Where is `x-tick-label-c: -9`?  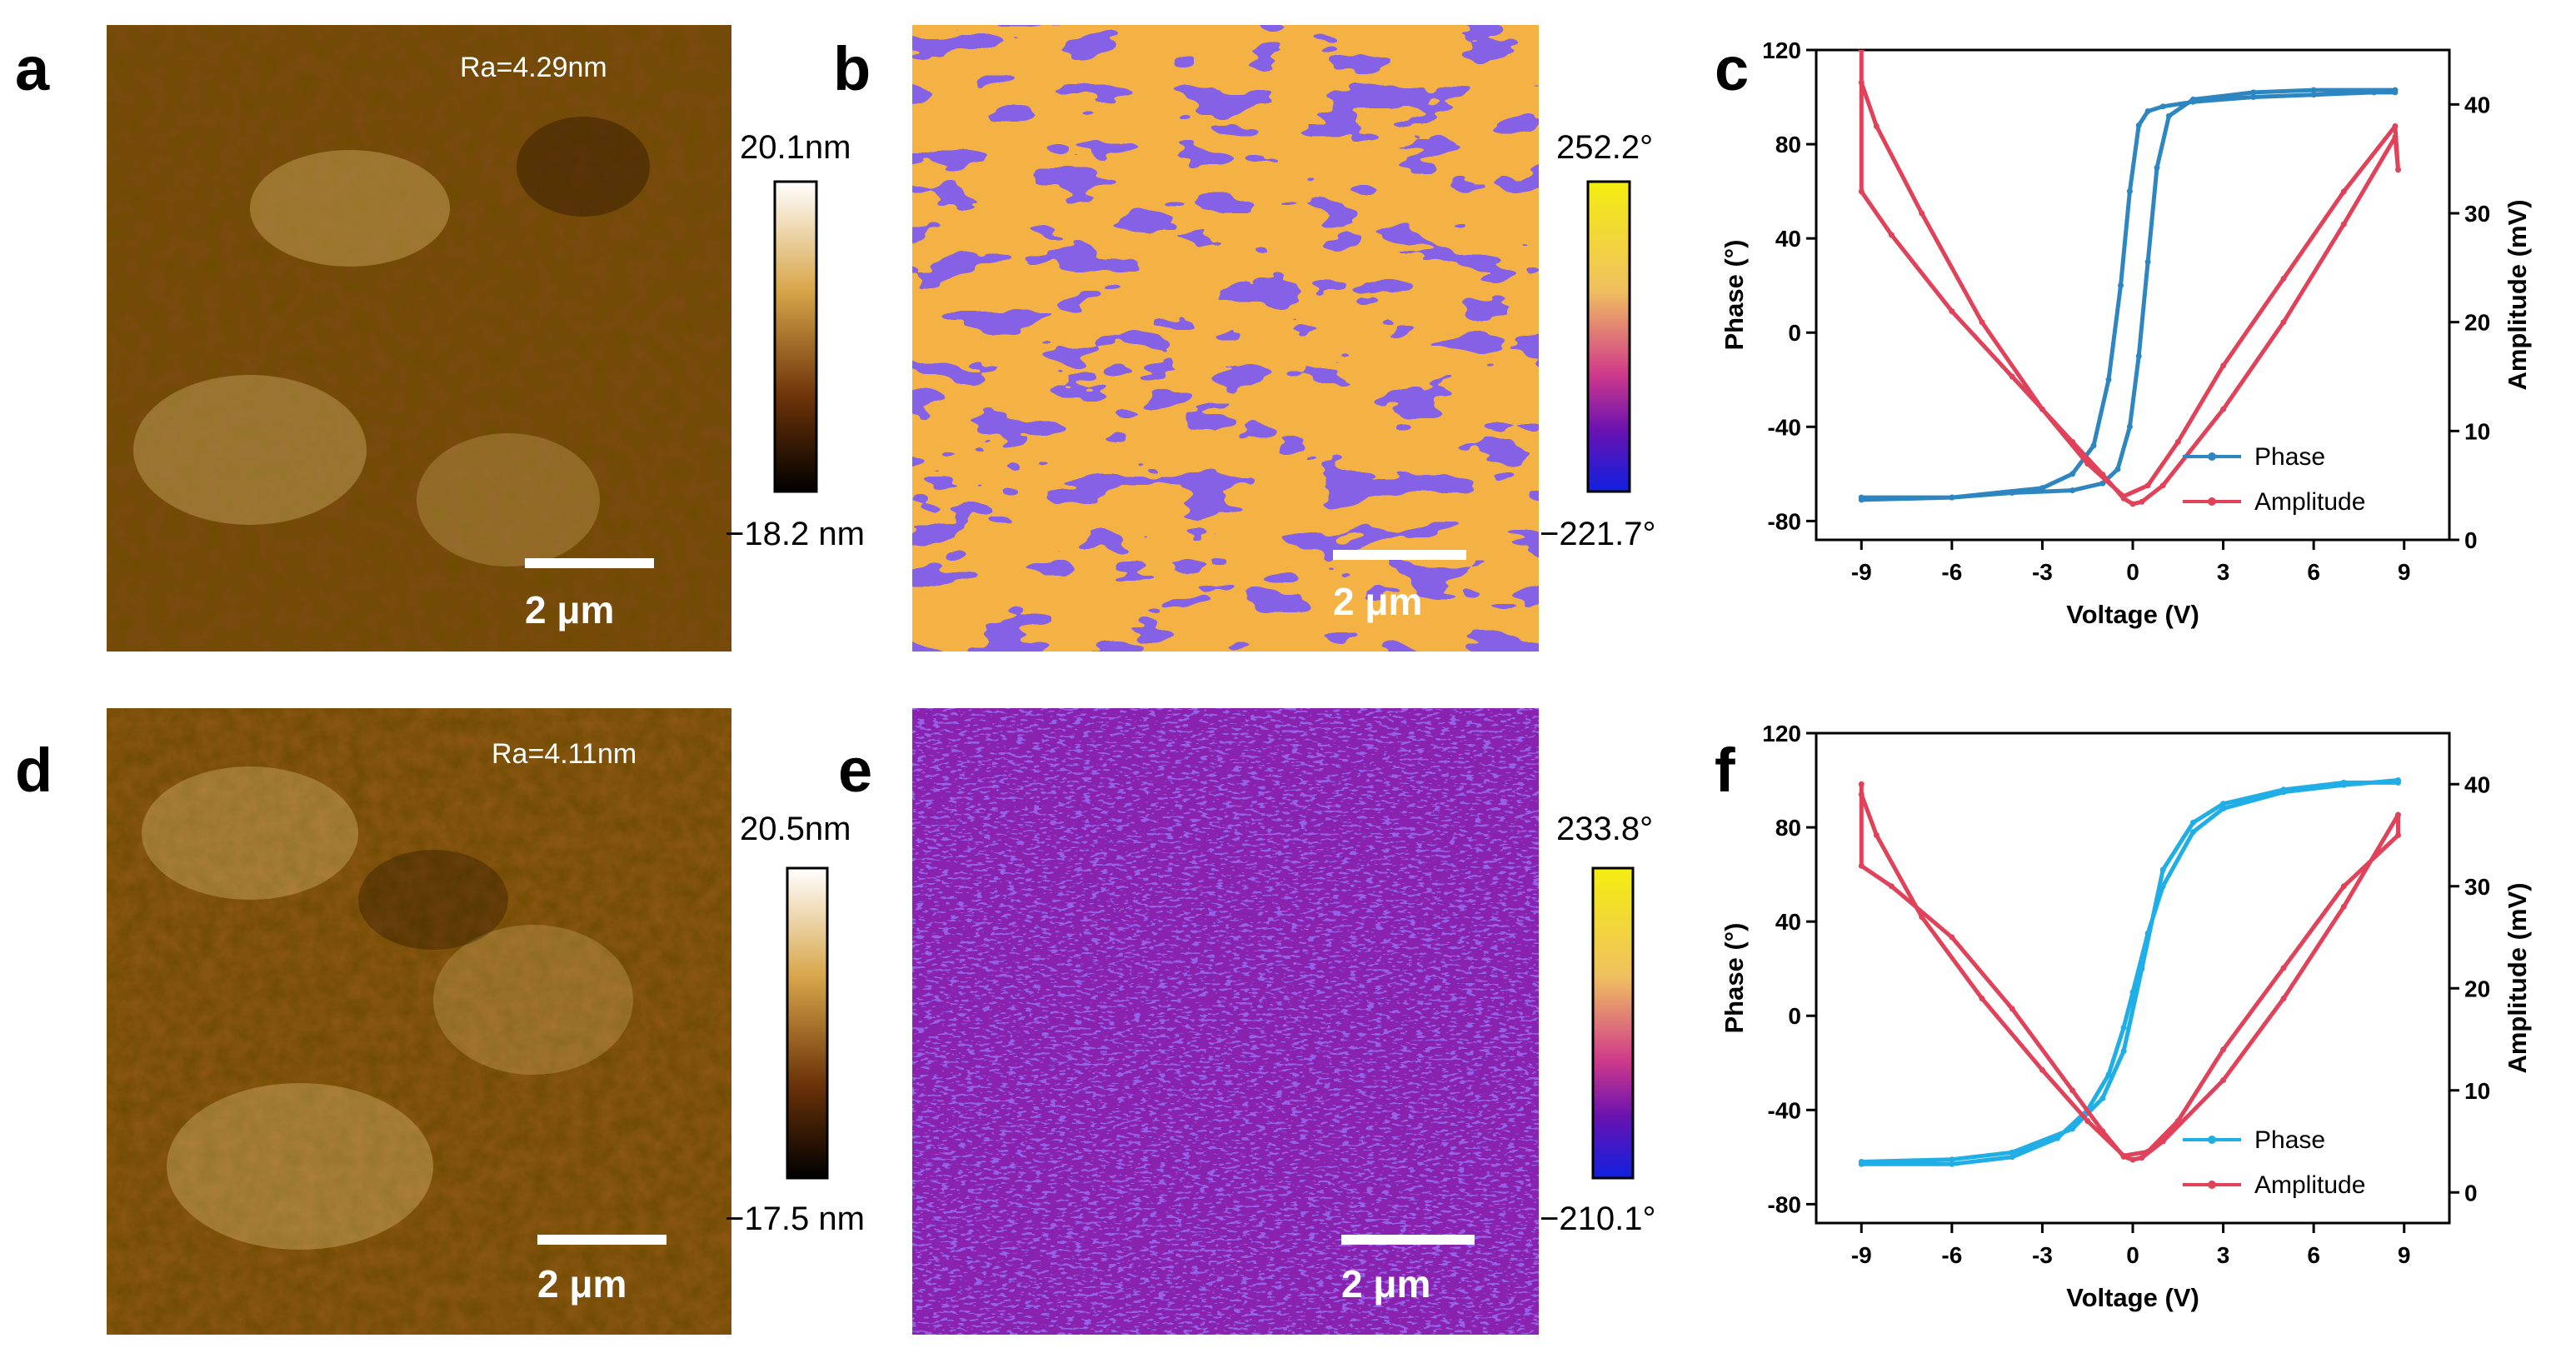
x-tick-label-c: -9 is located at coordinates (1861, 572).